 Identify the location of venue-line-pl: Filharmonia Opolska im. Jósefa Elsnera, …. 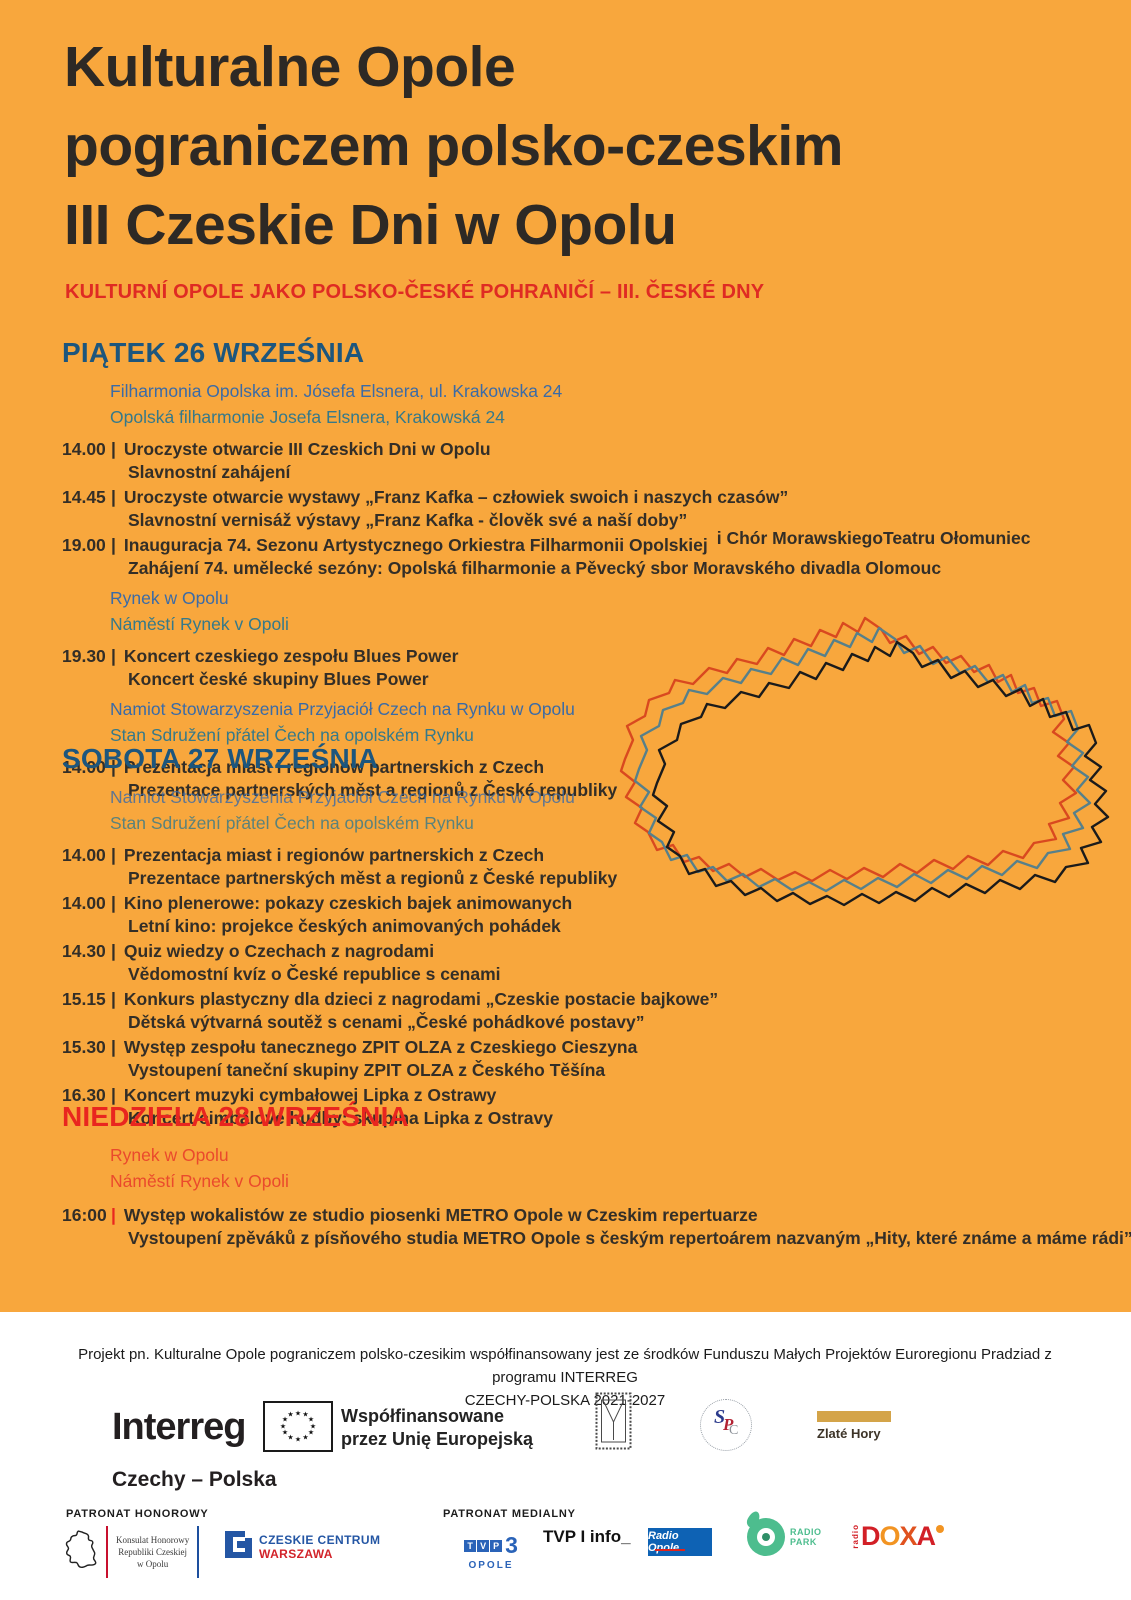
(336, 391).